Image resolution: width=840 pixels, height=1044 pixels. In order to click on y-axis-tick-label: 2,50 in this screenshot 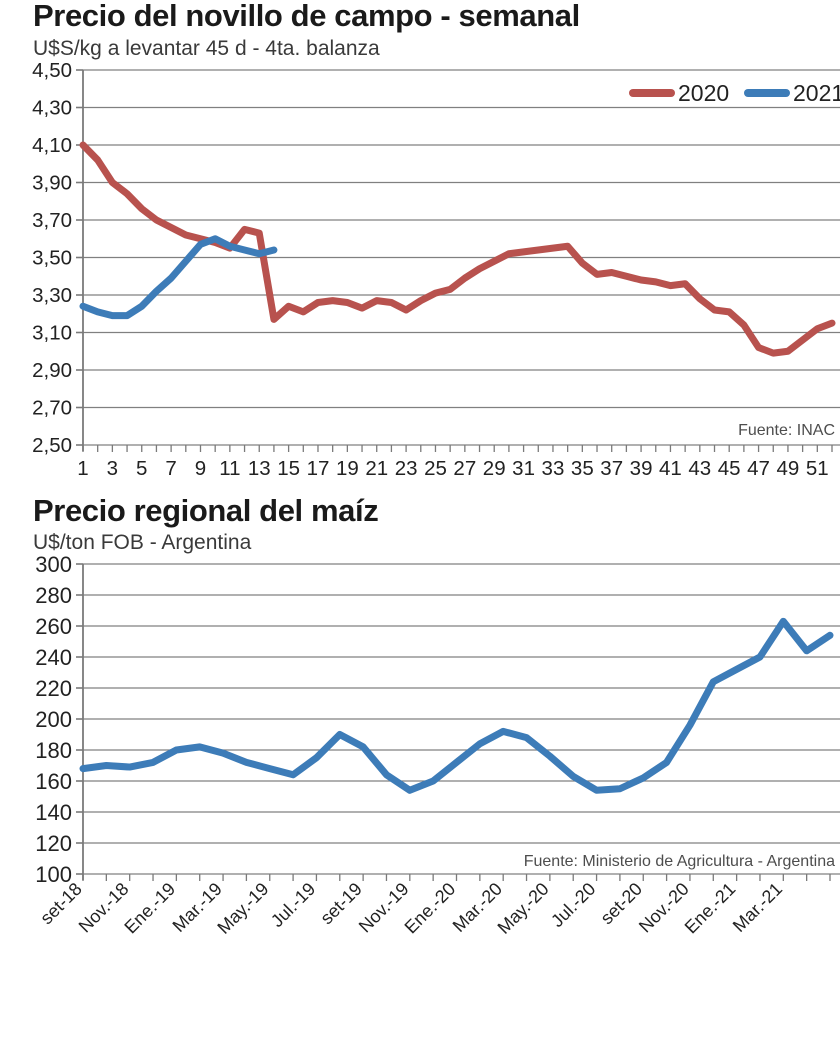, I will do `click(52, 445)`.